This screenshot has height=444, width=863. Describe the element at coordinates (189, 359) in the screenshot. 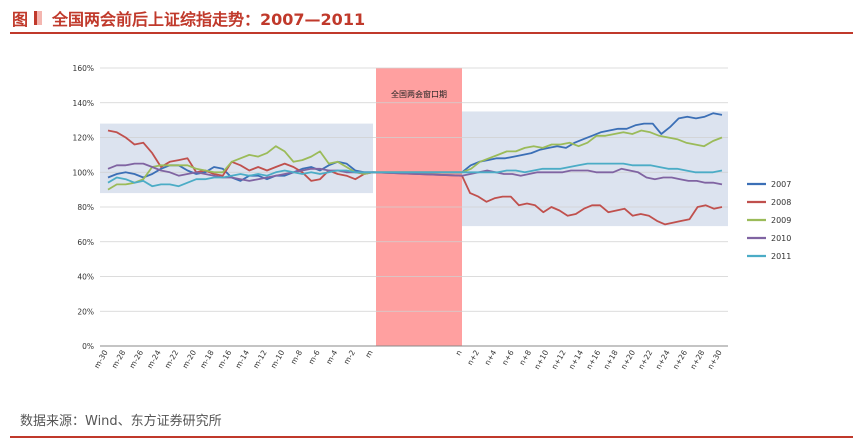

I see `x-tick-label: m-20` at that location.